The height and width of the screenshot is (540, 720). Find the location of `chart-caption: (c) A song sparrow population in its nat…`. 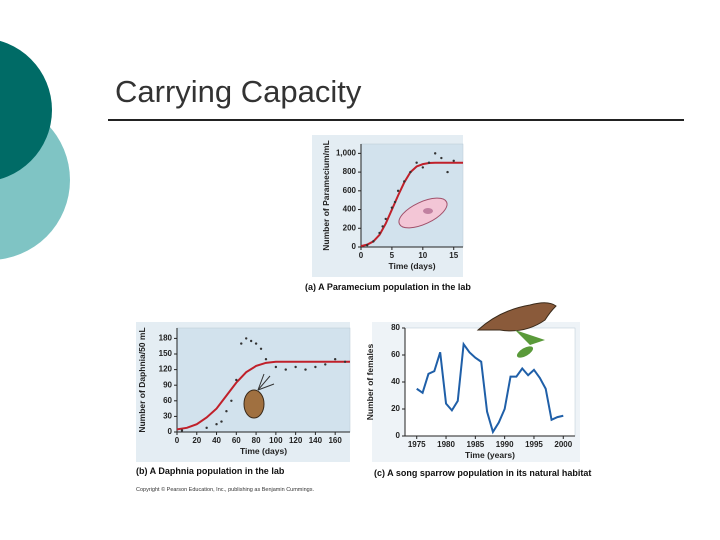

chart-caption: (c) A song sparrow population in its nat… is located at coordinates (482, 473).